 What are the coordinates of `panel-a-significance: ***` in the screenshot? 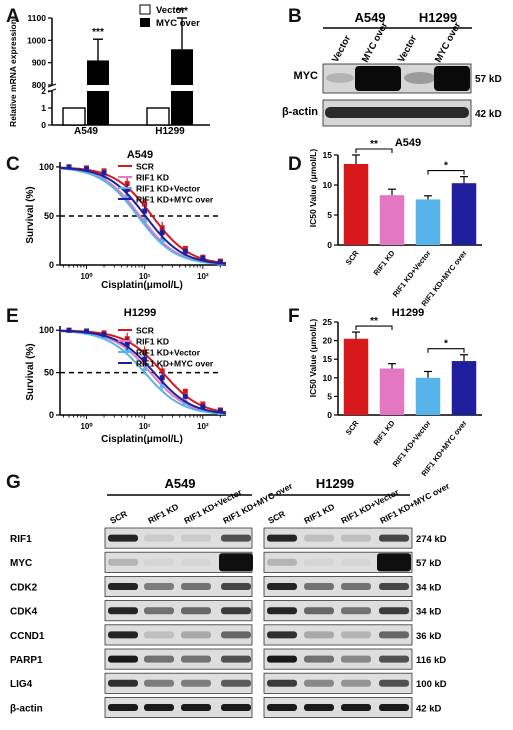 It's located at (182, 11).